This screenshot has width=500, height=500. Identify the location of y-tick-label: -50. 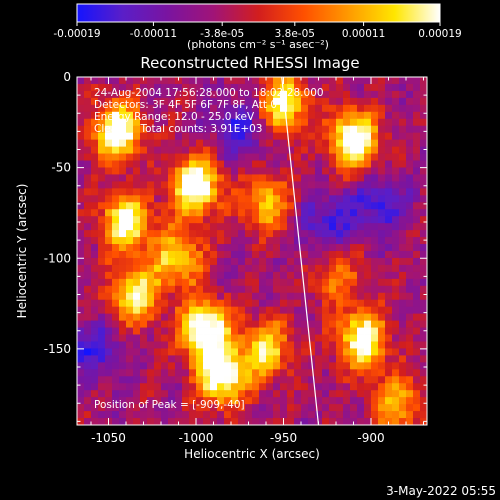
(61, 168).